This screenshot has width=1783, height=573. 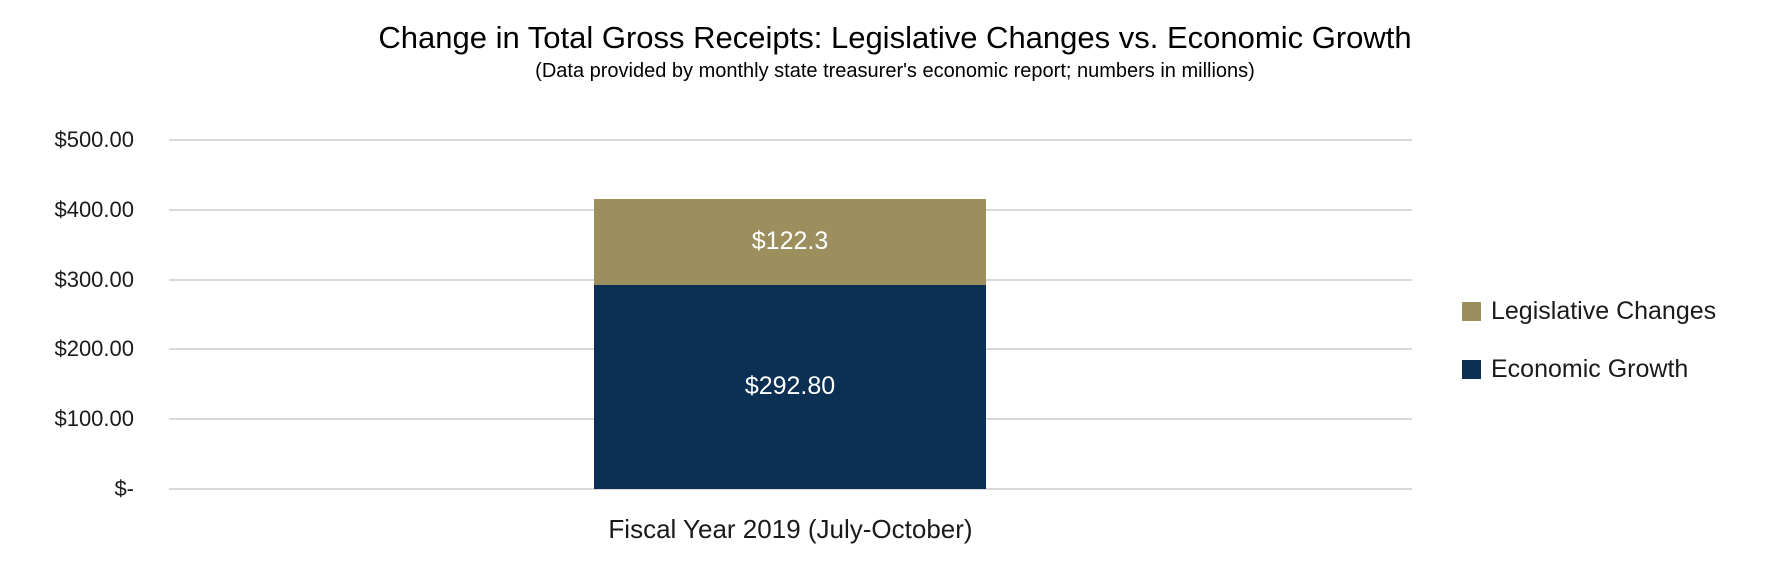 What do you see at coordinates (94, 279) in the screenshot?
I see `y-tick-label-300: $300.00` at bounding box center [94, 279].